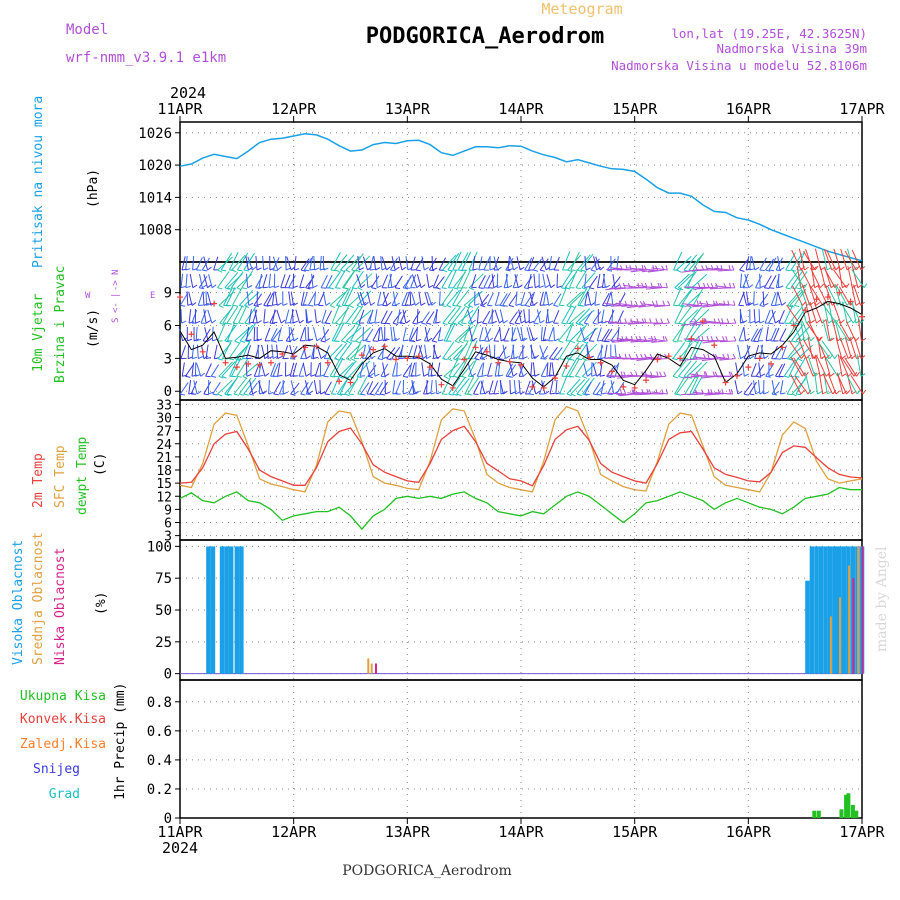 This screenshot has height=900, width=900. What do you see at coordinates (63, 744) in the screenshot?
I see `precip-legend-ice: Zaledj.Kisa` at bounding box center [63, 744].